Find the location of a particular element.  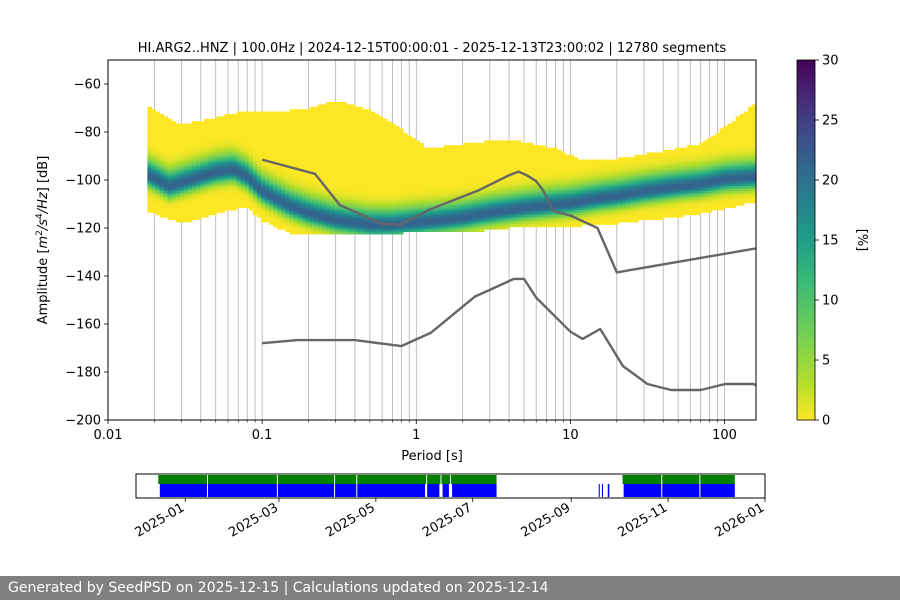

y-axis-label: Amplitude [m2/s4/Hz] [dB] is located at coordinates (43, 240).